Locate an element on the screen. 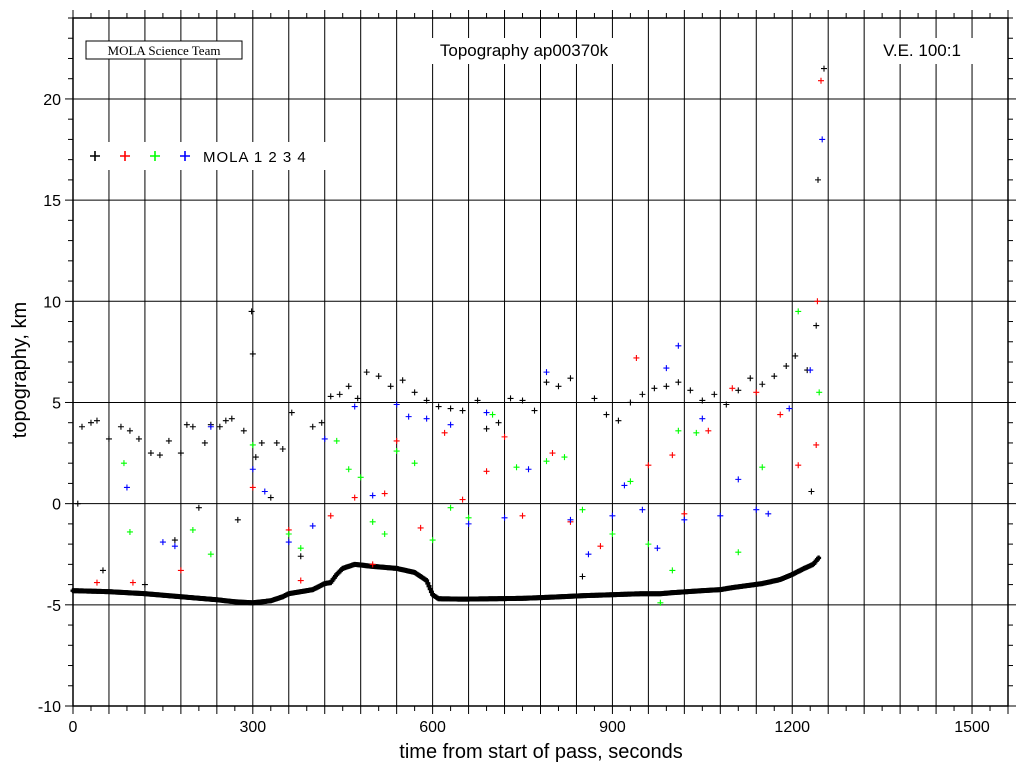  x-tick-label: 900 is located at coordinates (612, 727).